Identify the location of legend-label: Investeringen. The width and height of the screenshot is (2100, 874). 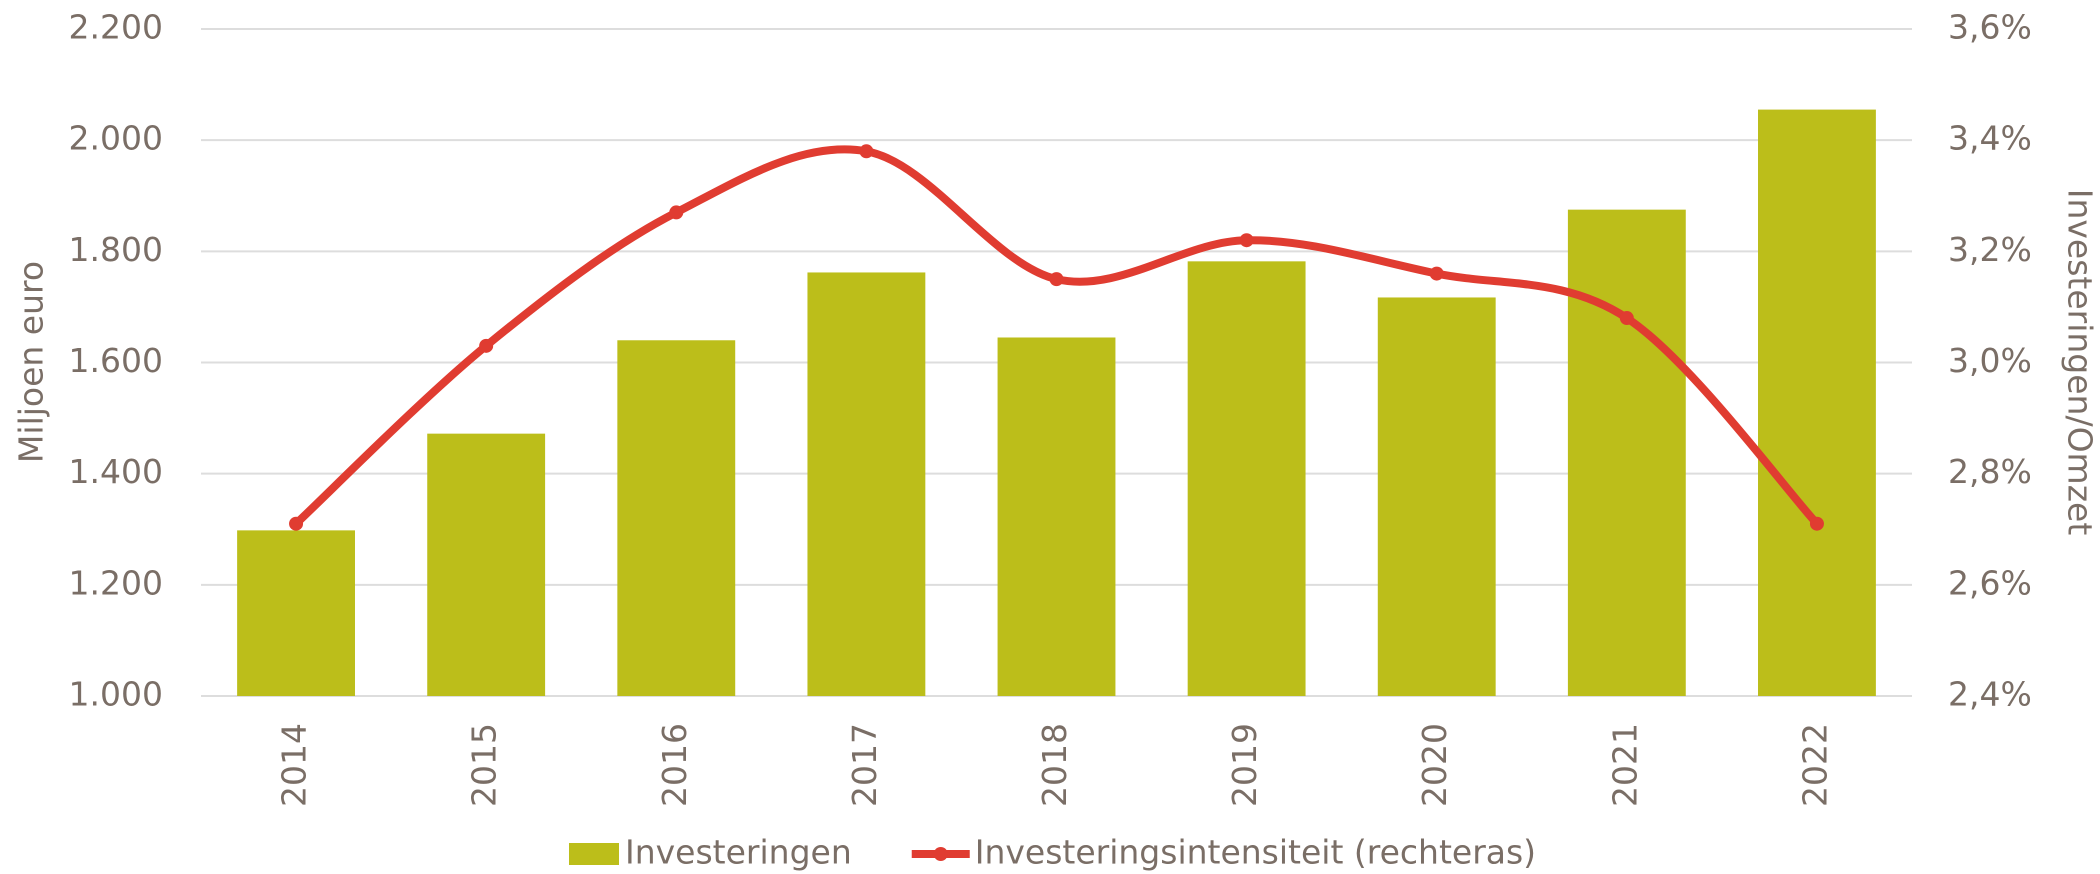
(738, 852).